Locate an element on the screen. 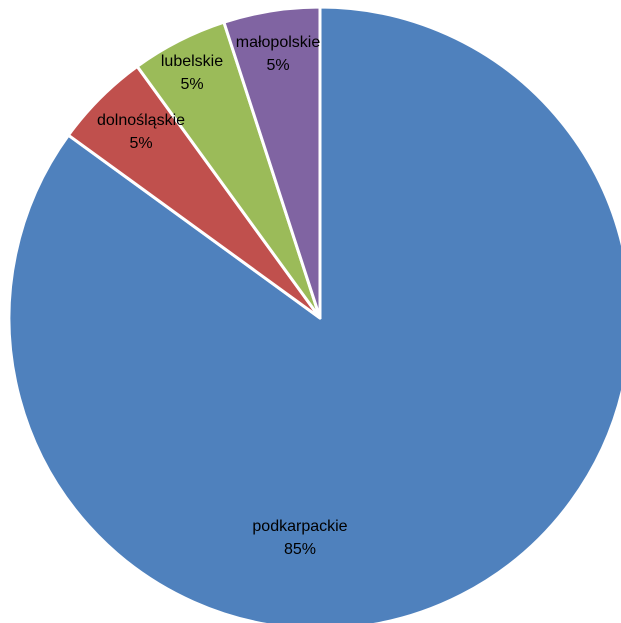 The height and width of the screenshot is (623, 621). slice-percent-label: 85% is located at coordinates (300, 549).